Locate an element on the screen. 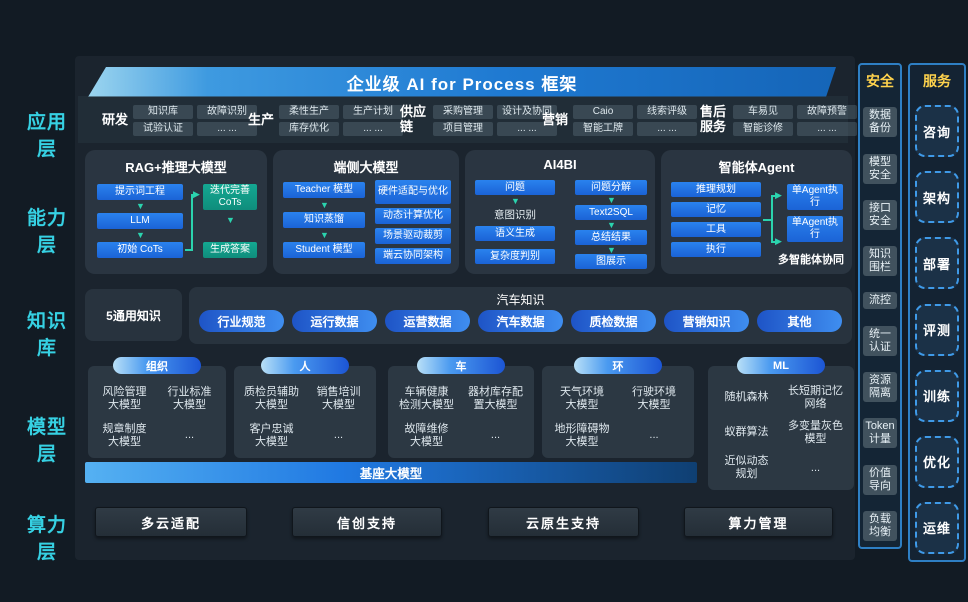  flow-step: Text2SQL is located at coordinates (611, 212).